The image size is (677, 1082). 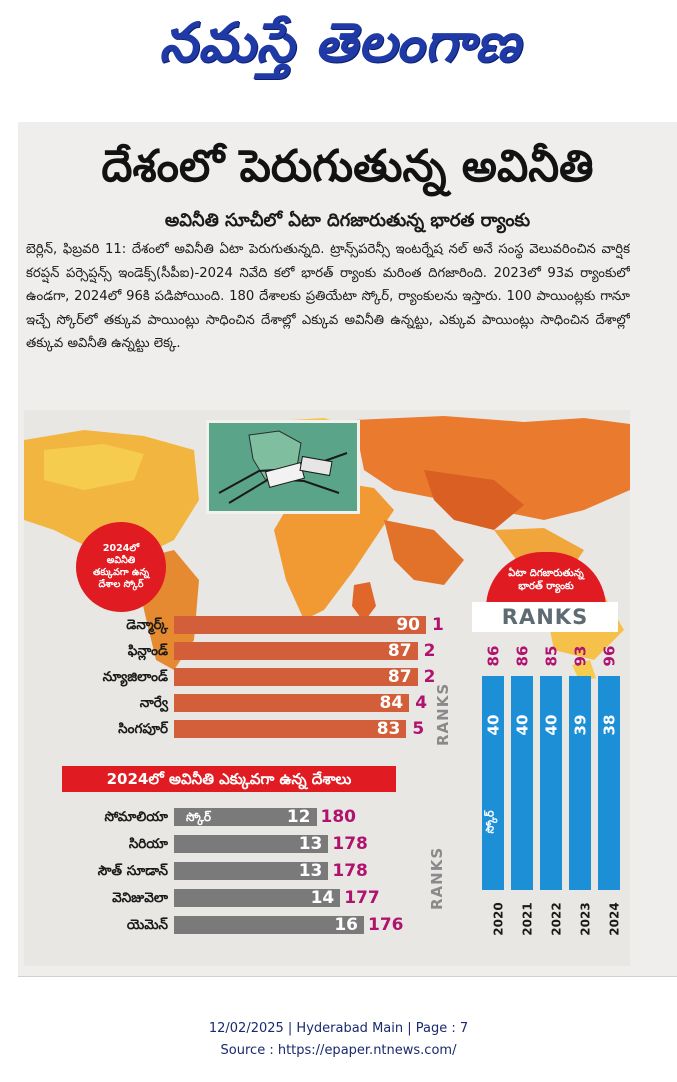 I want to click on ranks-title-box, so click(x=545, y=617).